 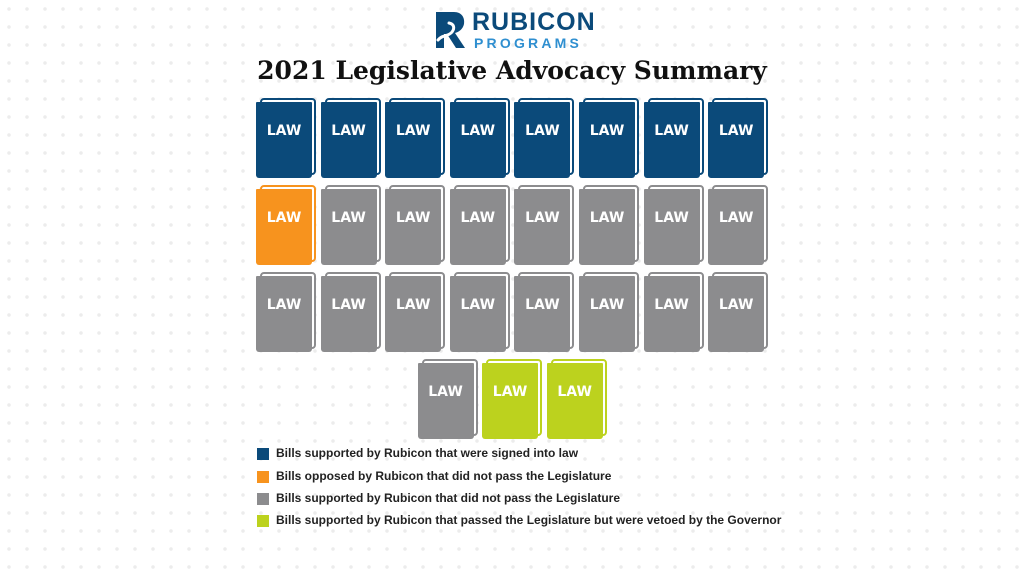 I want to click on rubicon-r-mark-icon, so click(x=450, y=30).